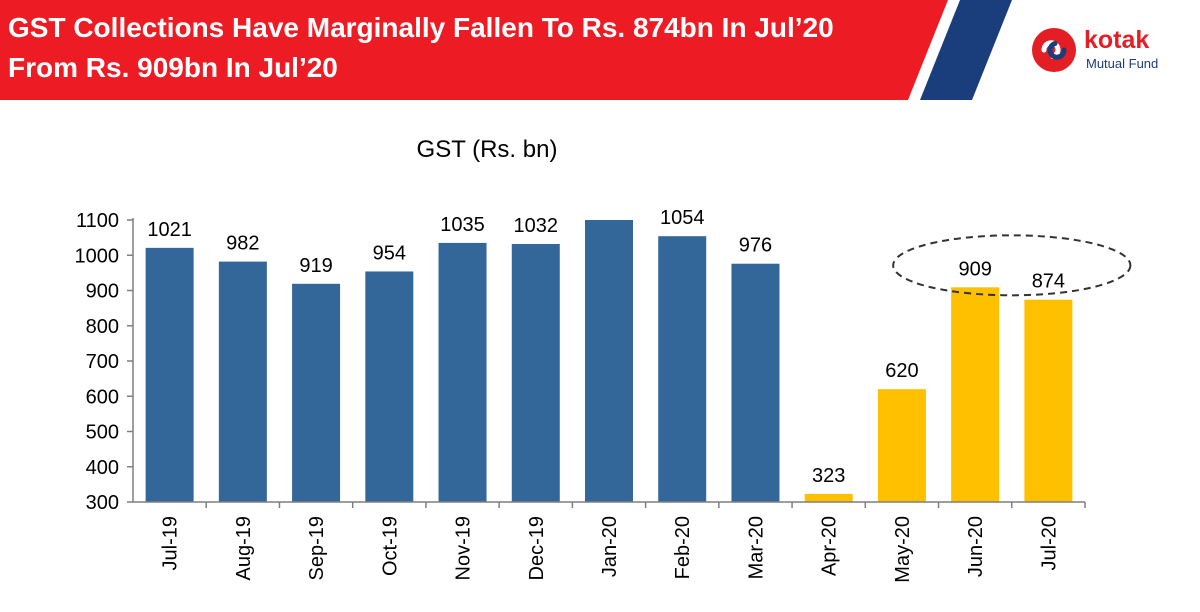  I want to click on y-tick-label: 600, so click(102, 397).